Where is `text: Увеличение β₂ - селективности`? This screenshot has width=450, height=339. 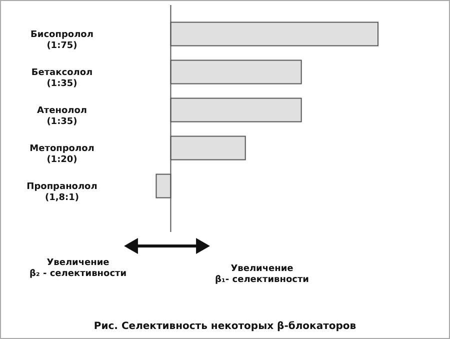
text: Увеличение β₂ - селективности is located at coordinates (78, 268).